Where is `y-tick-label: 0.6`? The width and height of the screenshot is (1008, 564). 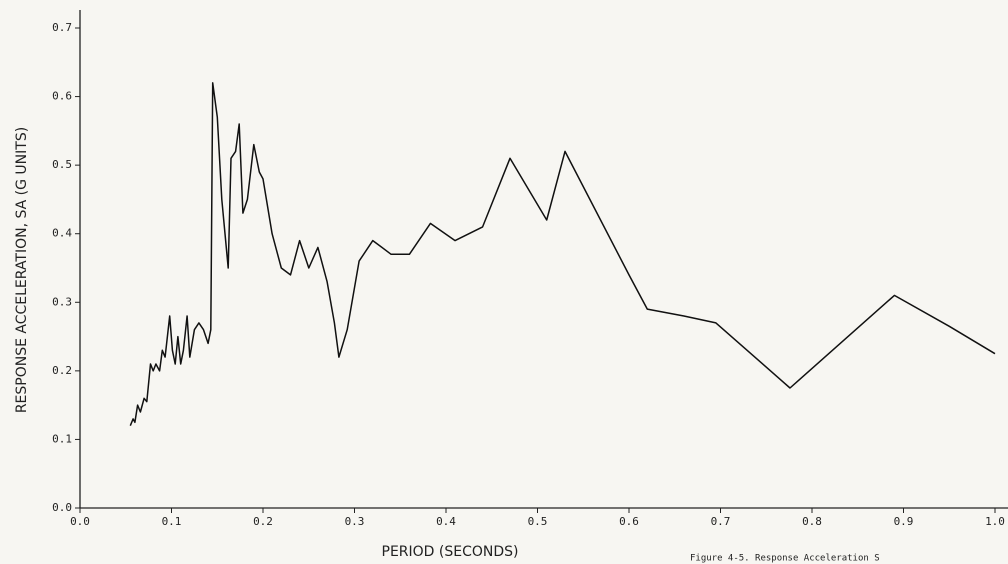 y-tick-label: 0.6 is located at coordinates (62, 96).